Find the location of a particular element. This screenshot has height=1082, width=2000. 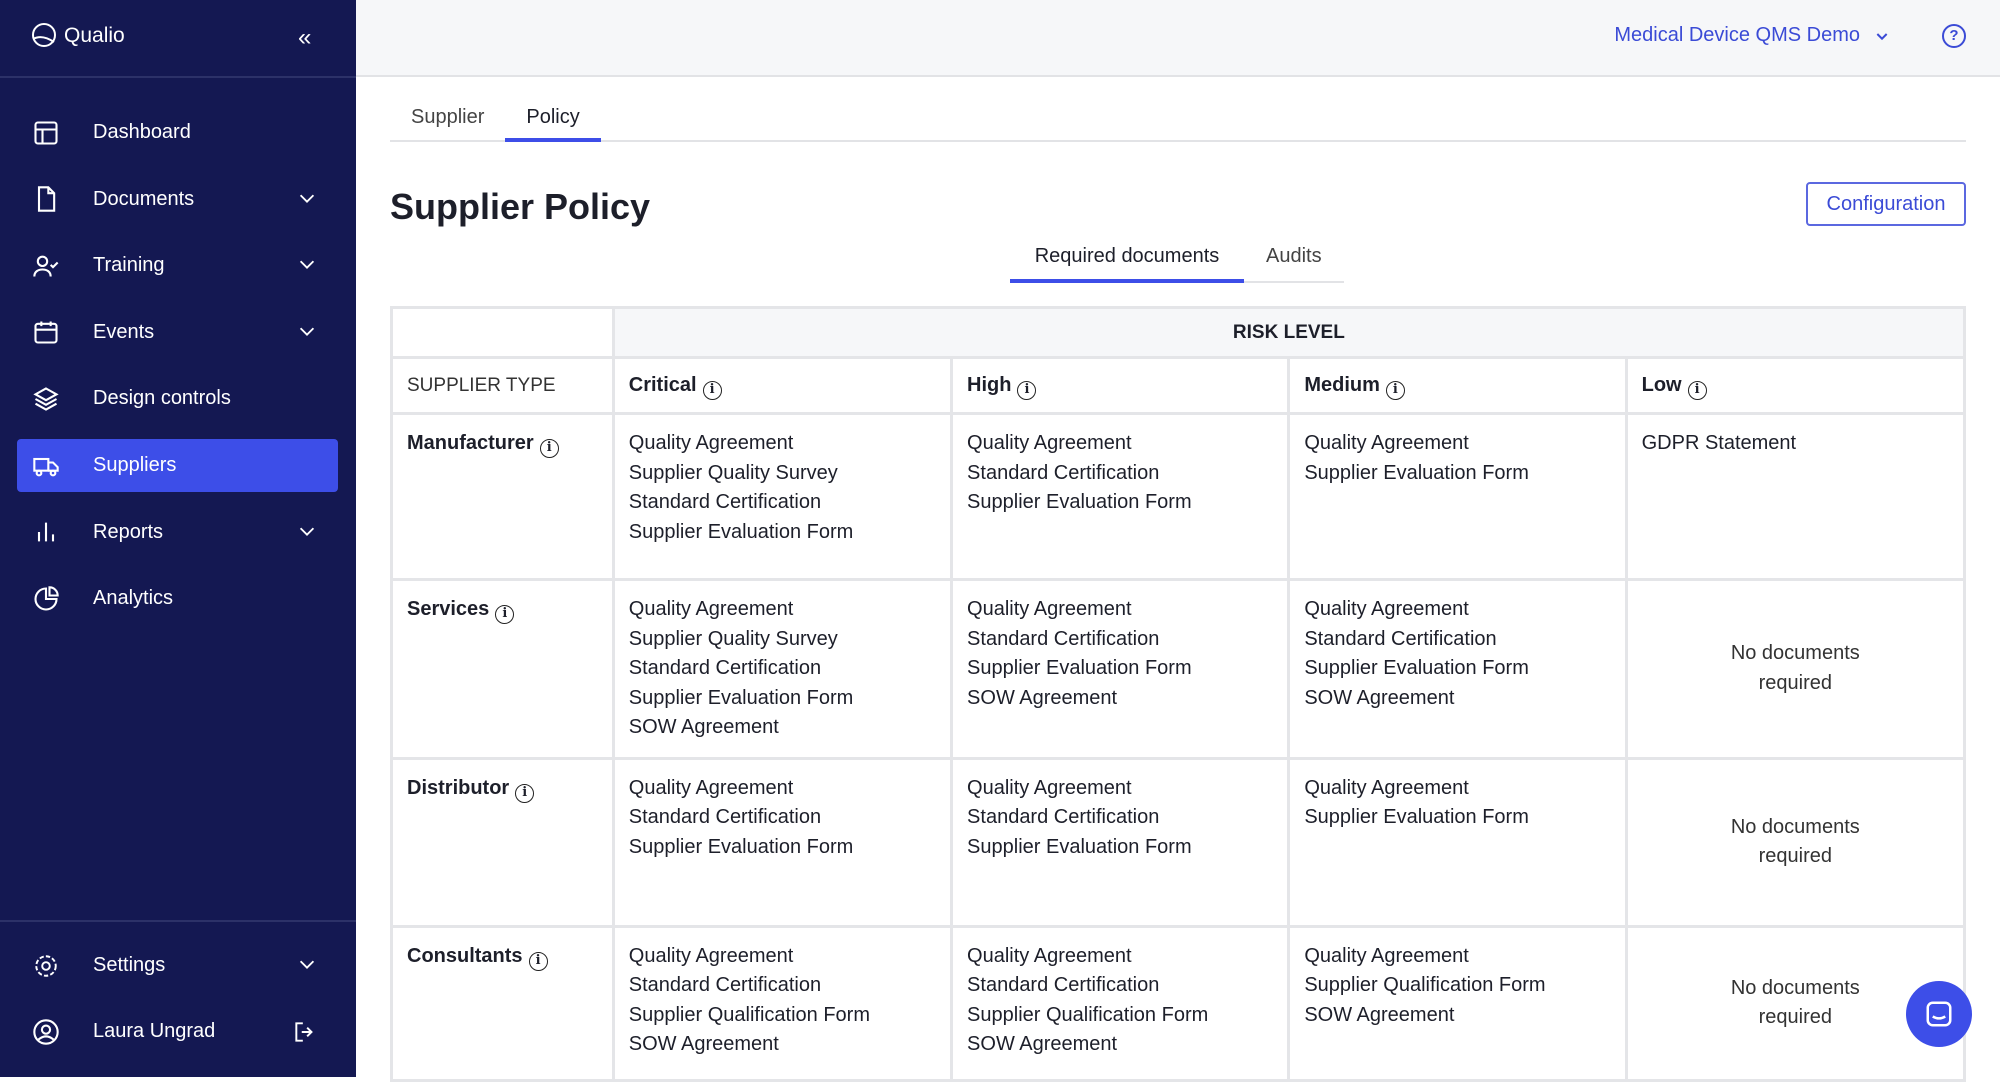

configuration-button: Configuration is located at coordinates (1886, 204).